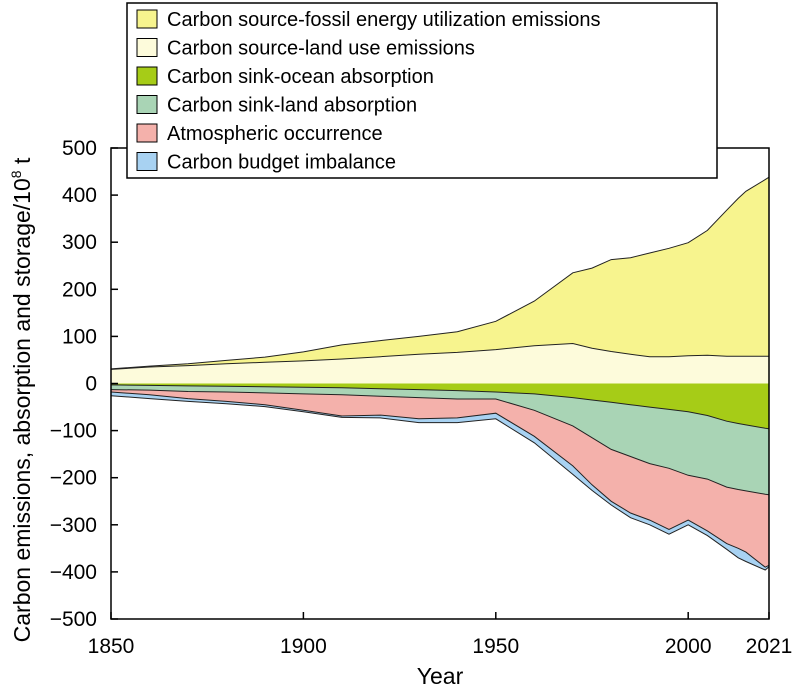 Image resolution: width=800 pixels, height=694 pixels. I want to click on y-axis-title-unit: t, so click(22, 163).